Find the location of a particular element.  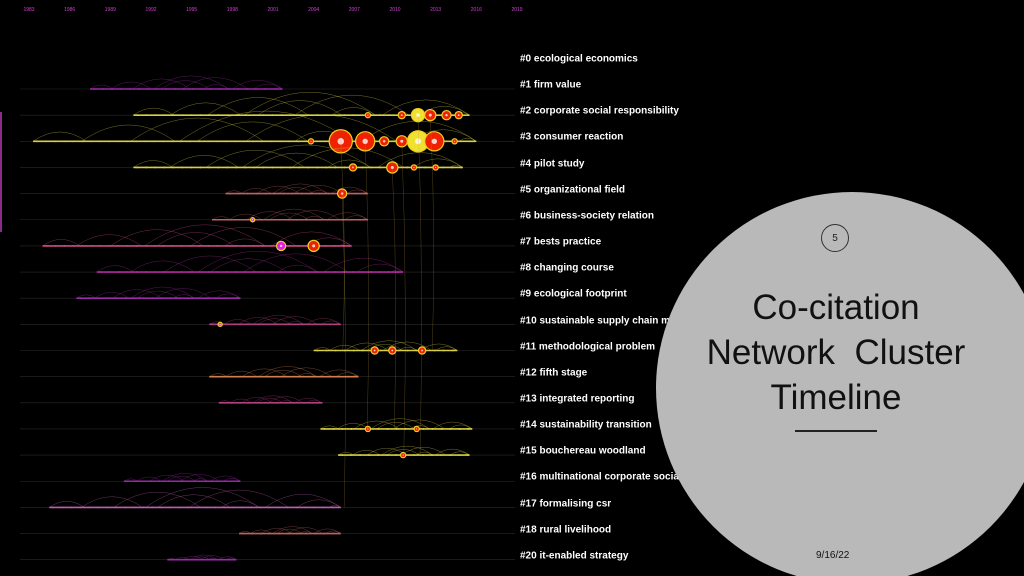

slide-title-line-2: Network Cluster is located at coordinates (836, 352).